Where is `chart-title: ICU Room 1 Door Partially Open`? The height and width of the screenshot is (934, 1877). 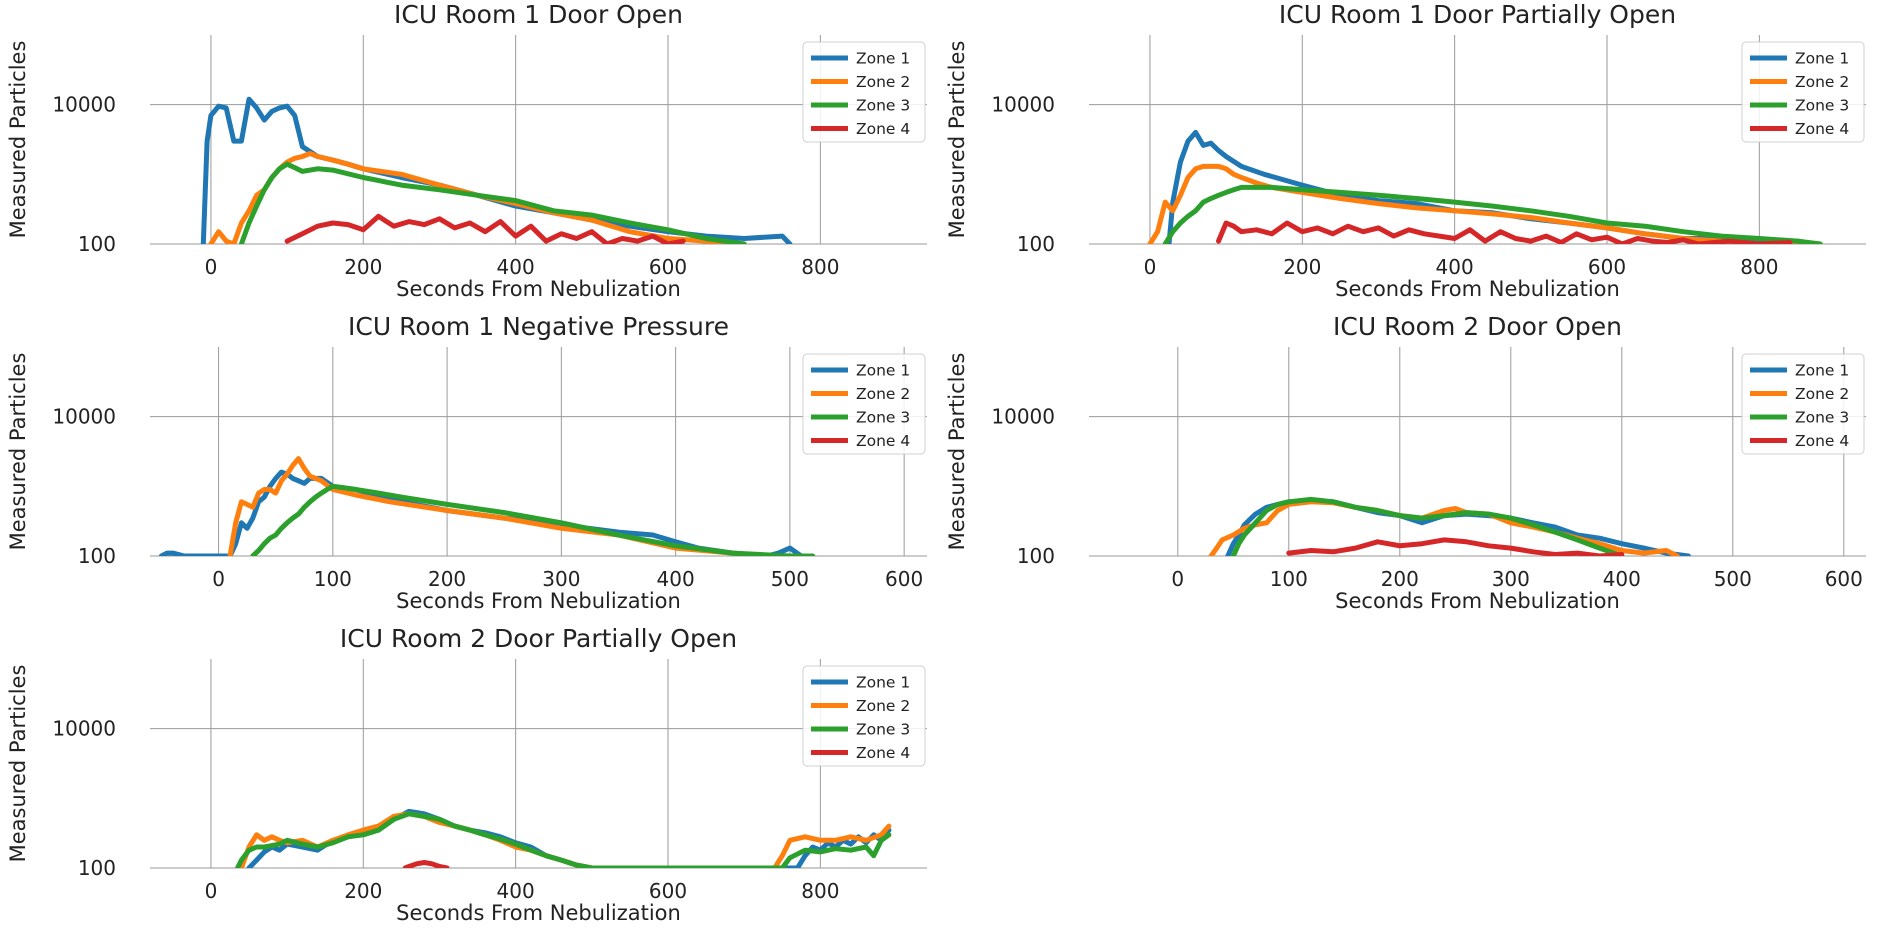 chart-title: ICU Room 1 Door Partially Open is located at coordinates (1477, 14).